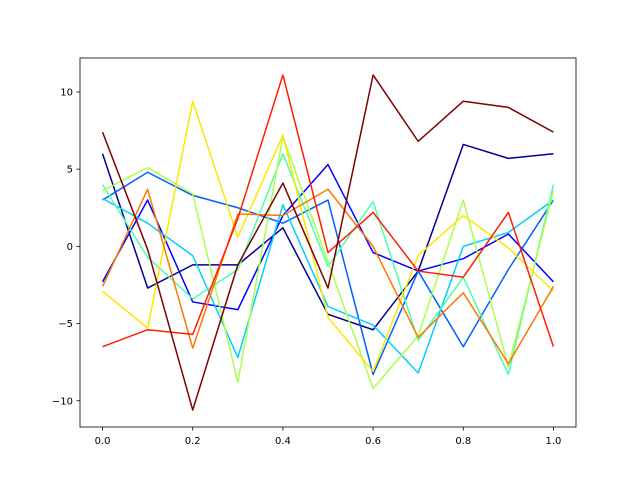 The height and width of the screenshot is (480, 640). What do you see at coordinates (463, 441) in the screenshot?
I see `x-tick-label: 0.8` at bounding box center [463, 441].